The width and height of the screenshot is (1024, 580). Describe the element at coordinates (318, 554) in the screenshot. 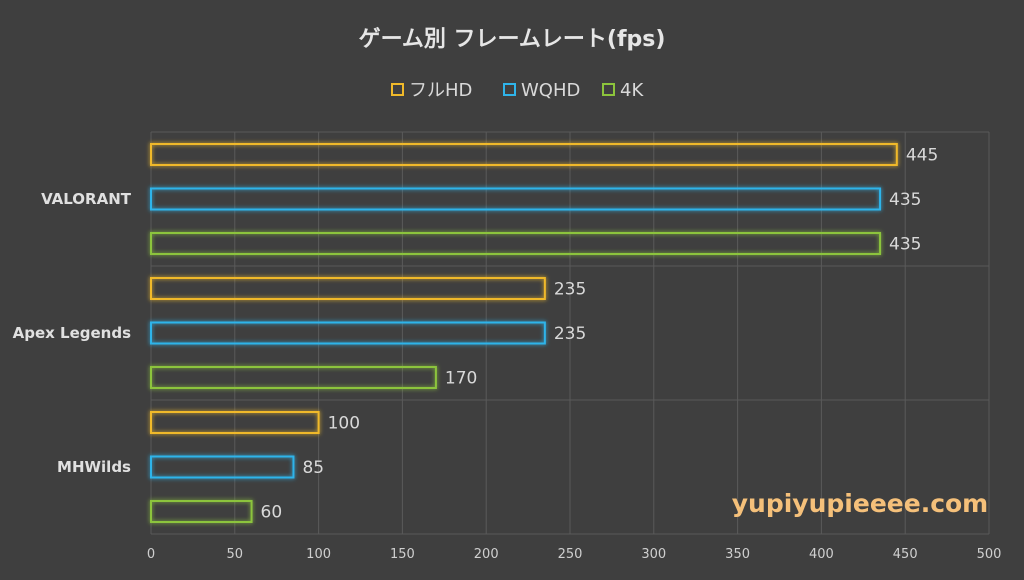

I see `x-tick-label: 100` at that location.